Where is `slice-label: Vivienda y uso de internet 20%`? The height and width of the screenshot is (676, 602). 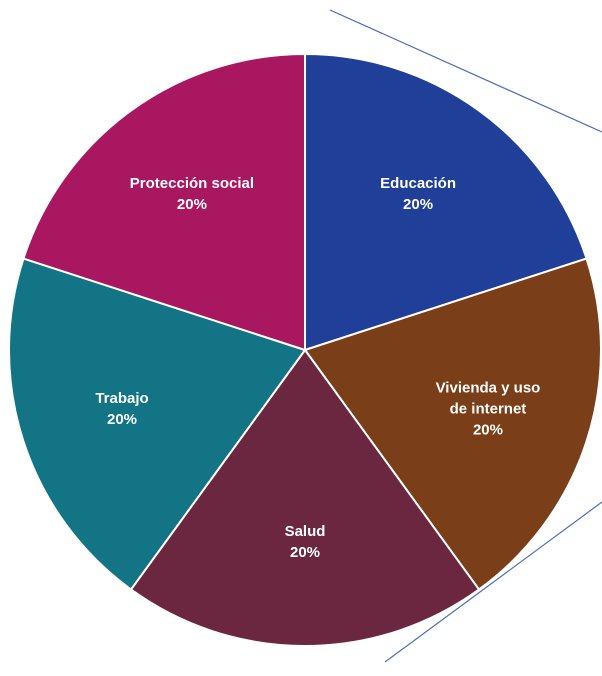 slice-label: Vivienda y uso de internet 20% is located at coordinates (488, 409).